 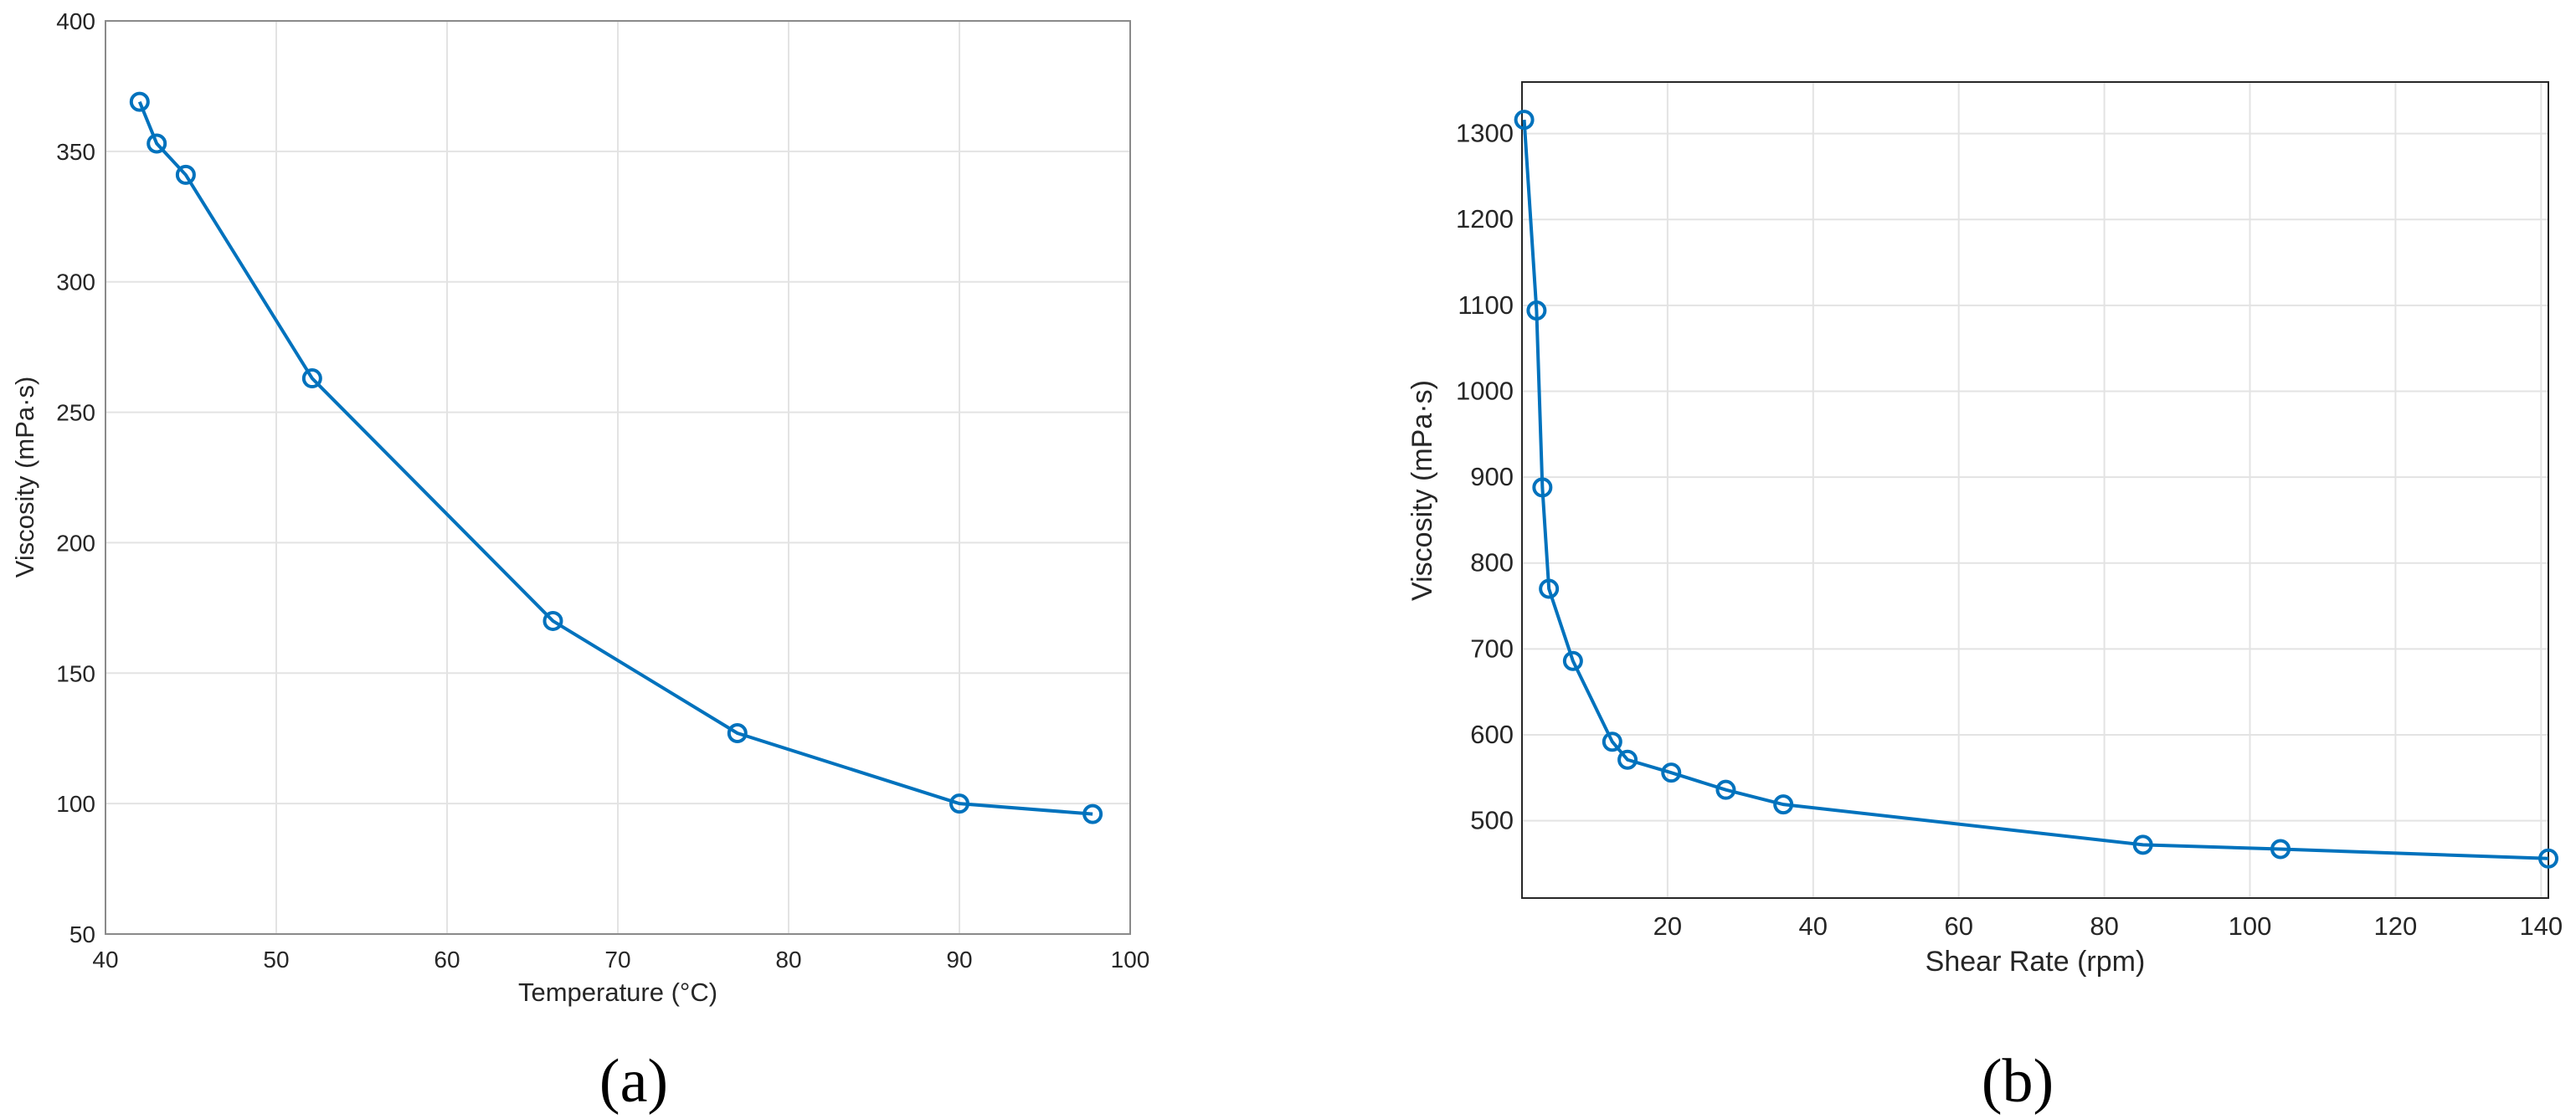 I want to click on y-tick-label: 350, so click(x=75, y=152).